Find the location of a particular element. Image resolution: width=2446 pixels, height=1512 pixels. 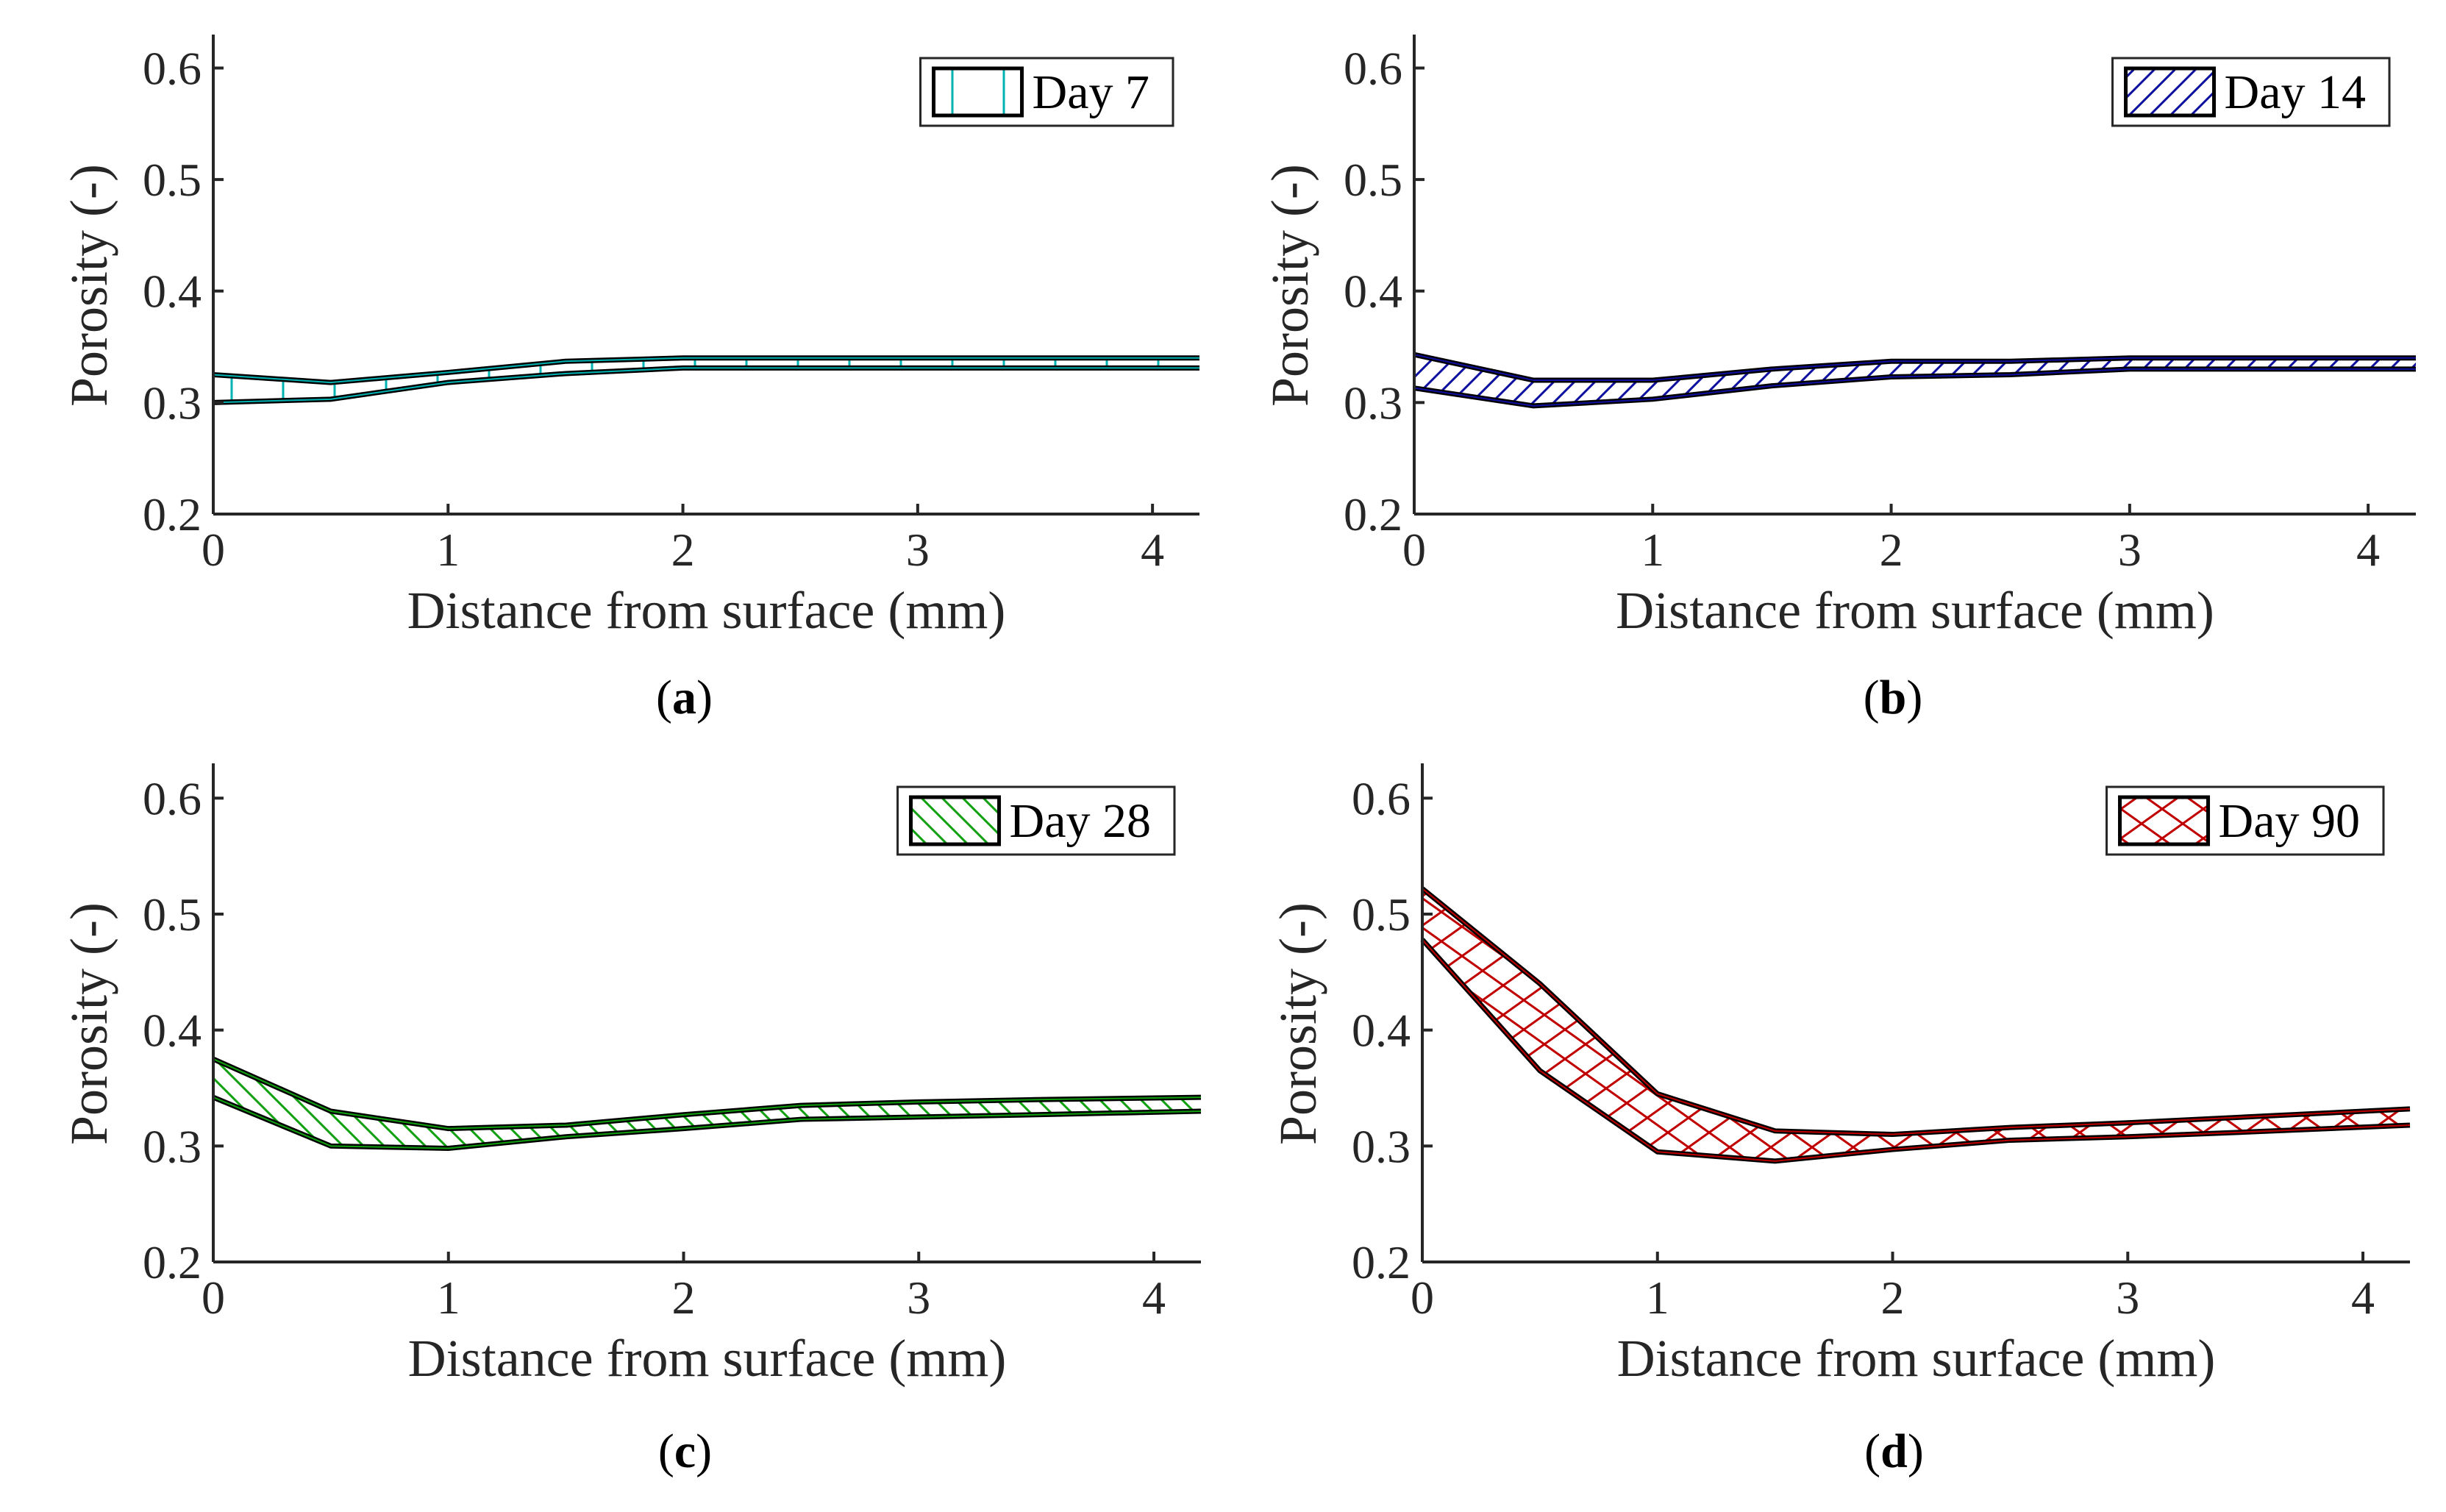

panel-letter: b is located at coordinates (1894, 698).